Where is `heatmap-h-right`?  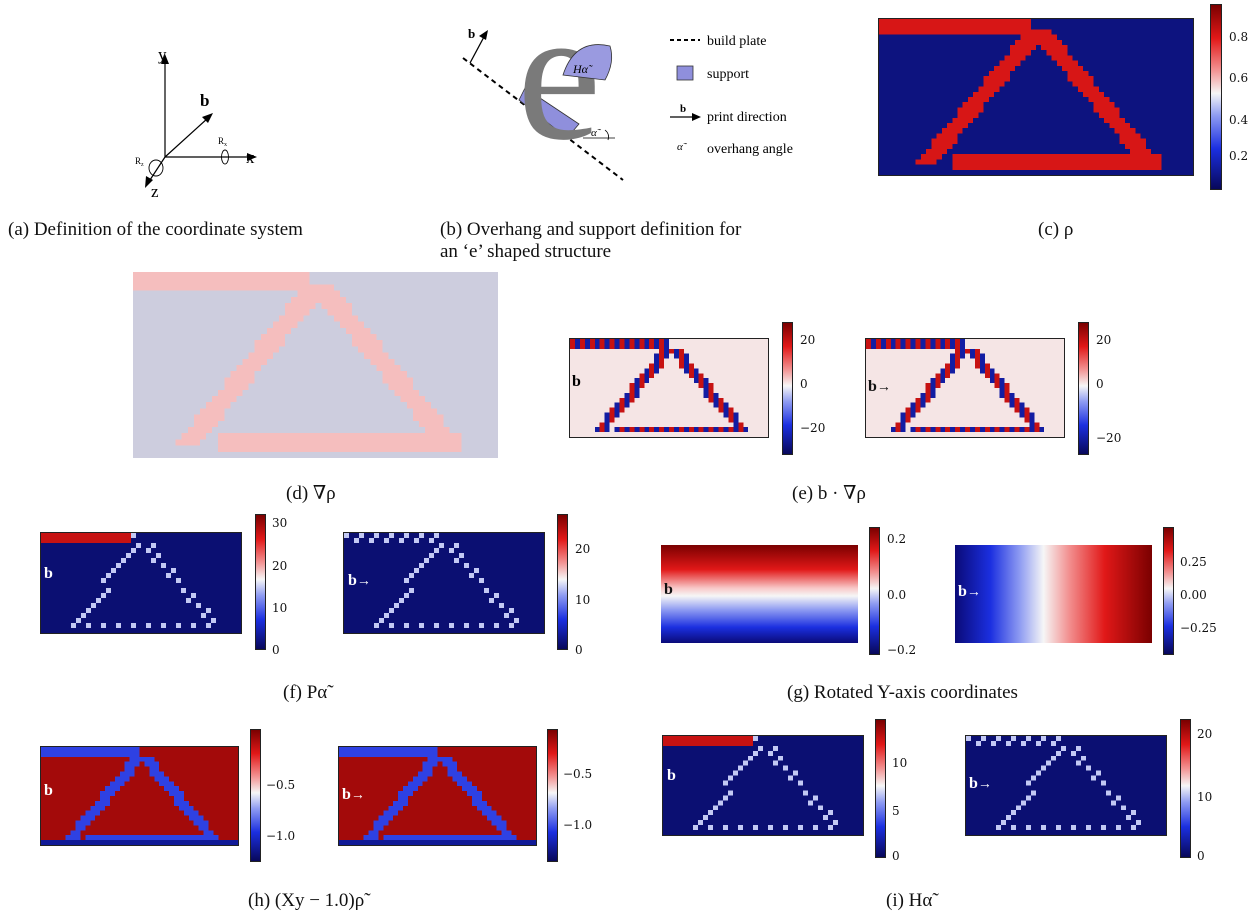
heatmap-h-right is located at coordinates (437, 796).